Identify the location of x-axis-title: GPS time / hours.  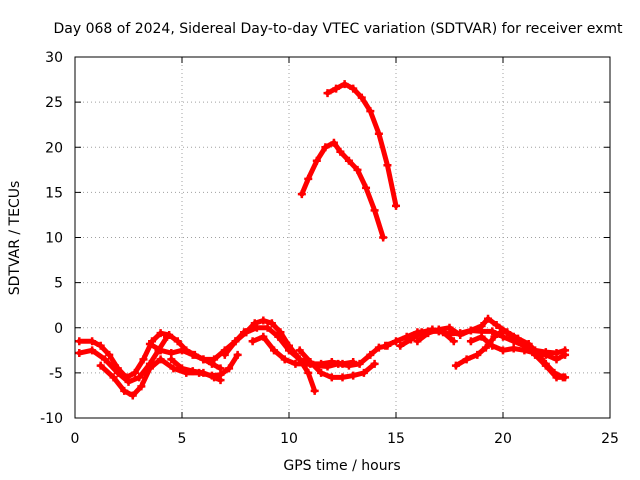
(341, 466).